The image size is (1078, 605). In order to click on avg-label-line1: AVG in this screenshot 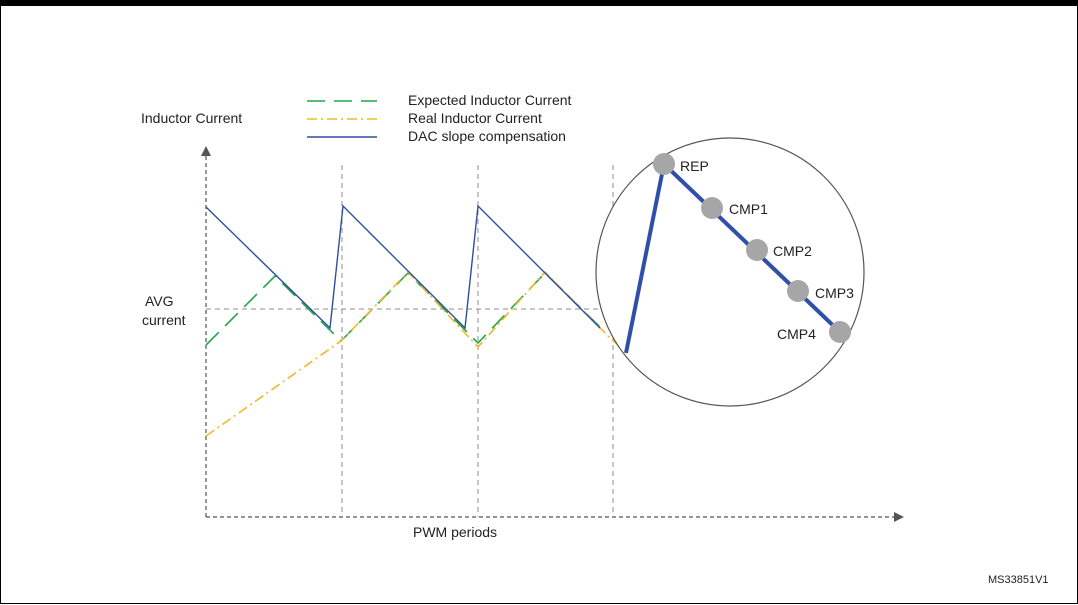, I will do `click(159, 301)`.